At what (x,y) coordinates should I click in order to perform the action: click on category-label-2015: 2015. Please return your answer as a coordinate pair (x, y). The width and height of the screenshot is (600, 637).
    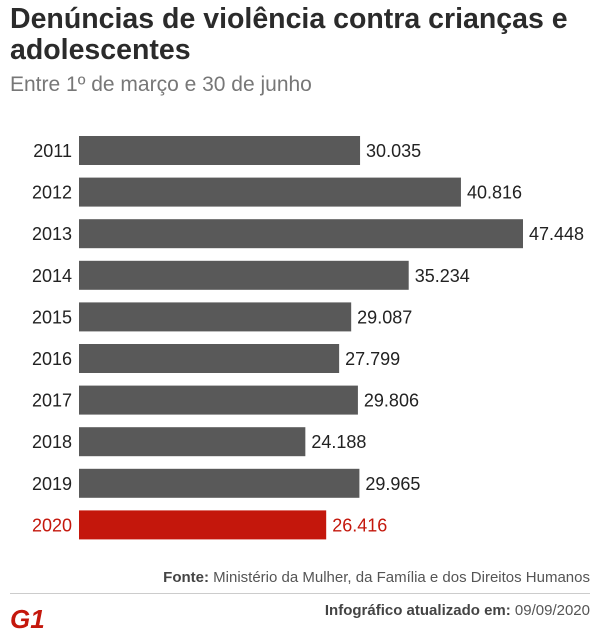
    Looking at the image, I should click on (52, 317).